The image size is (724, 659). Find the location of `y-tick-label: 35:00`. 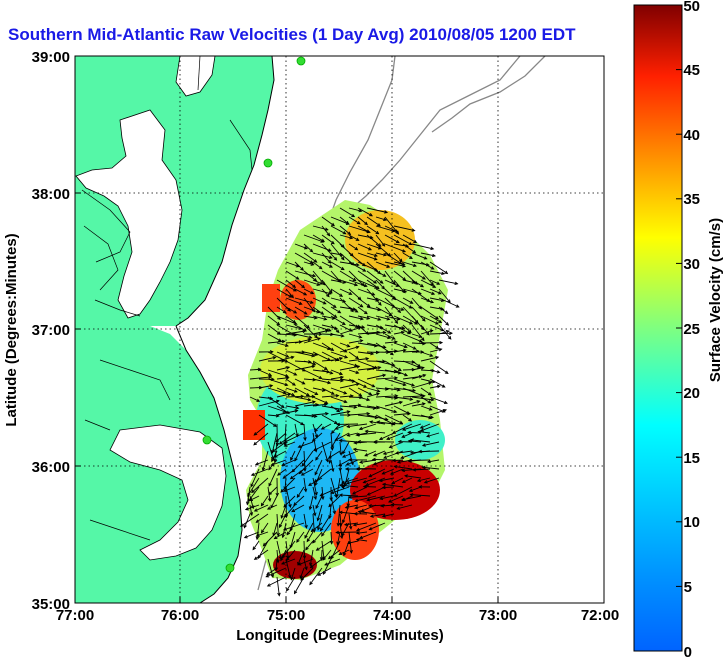

y-tick-label: 35:00 is located at coordinates (51, 604).